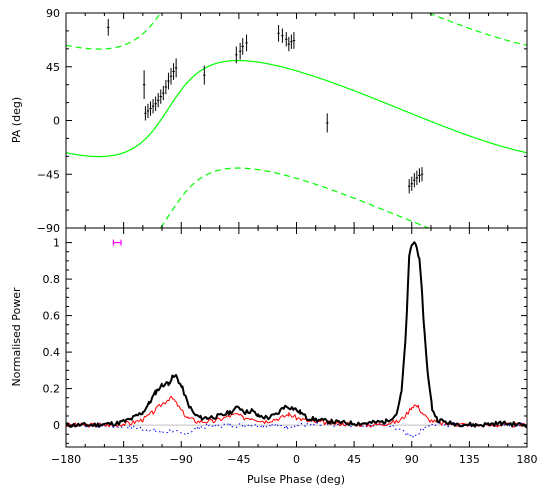 This screenshot has height=491, width=538. I want to click on profile-x-tick-label: 135, so click(469, 459).